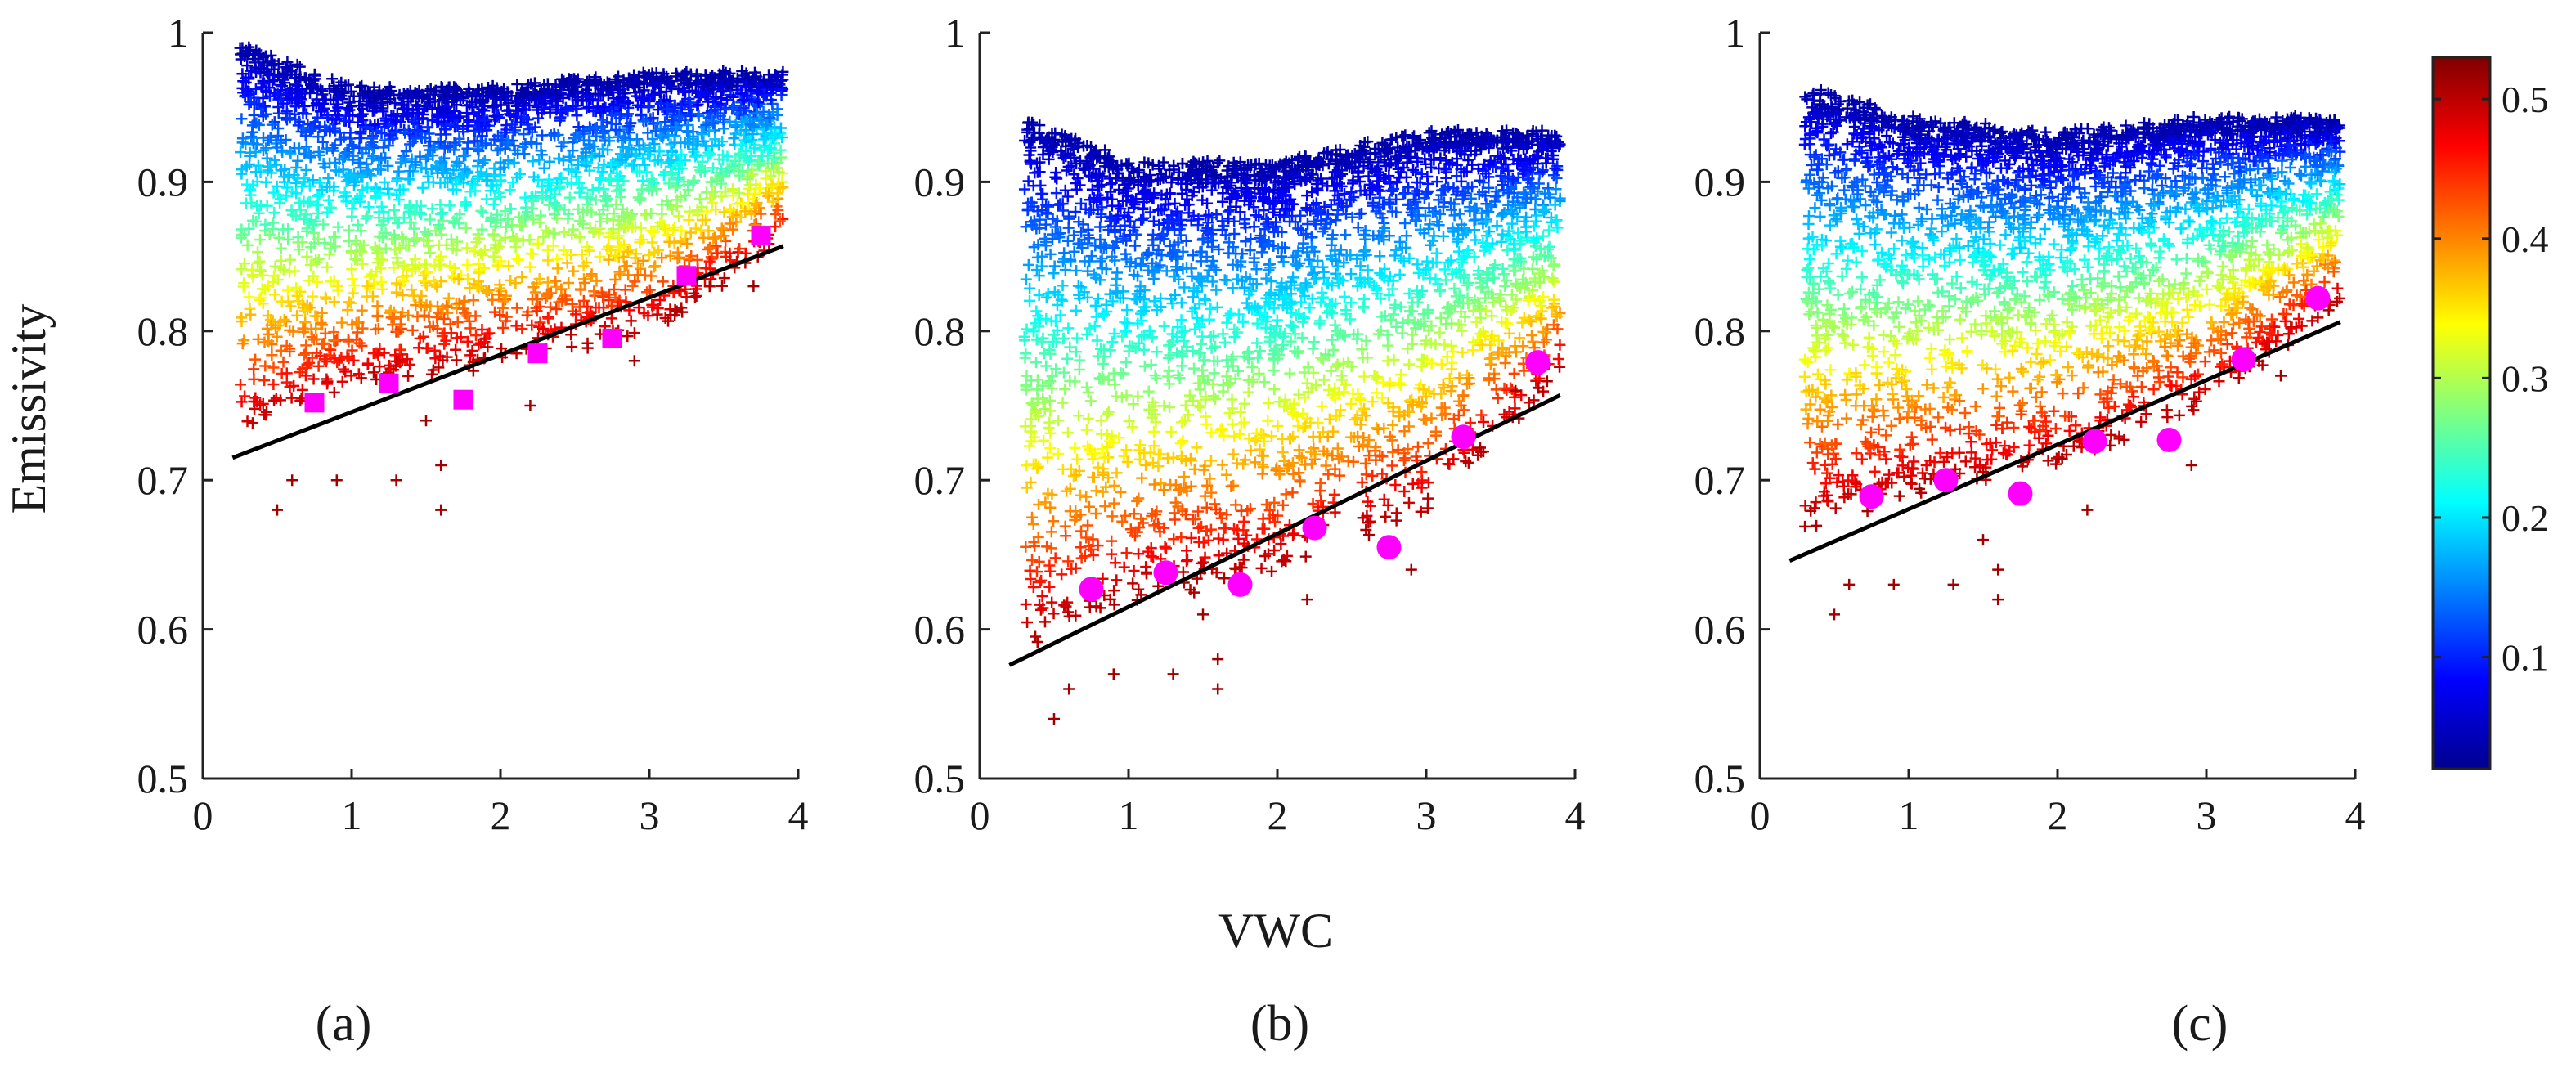 The image size is (2576, 1068). What do you see at coordinates (344, 1024) in the screenshot?
I see `panel-label-a: (a)` at bounding box center [344, 1024].